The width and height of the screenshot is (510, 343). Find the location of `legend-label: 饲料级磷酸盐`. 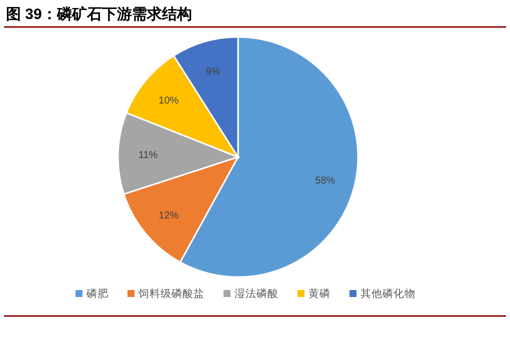

legend-label: 饲料级磷酸盐 is located at coordinates (171, 293).